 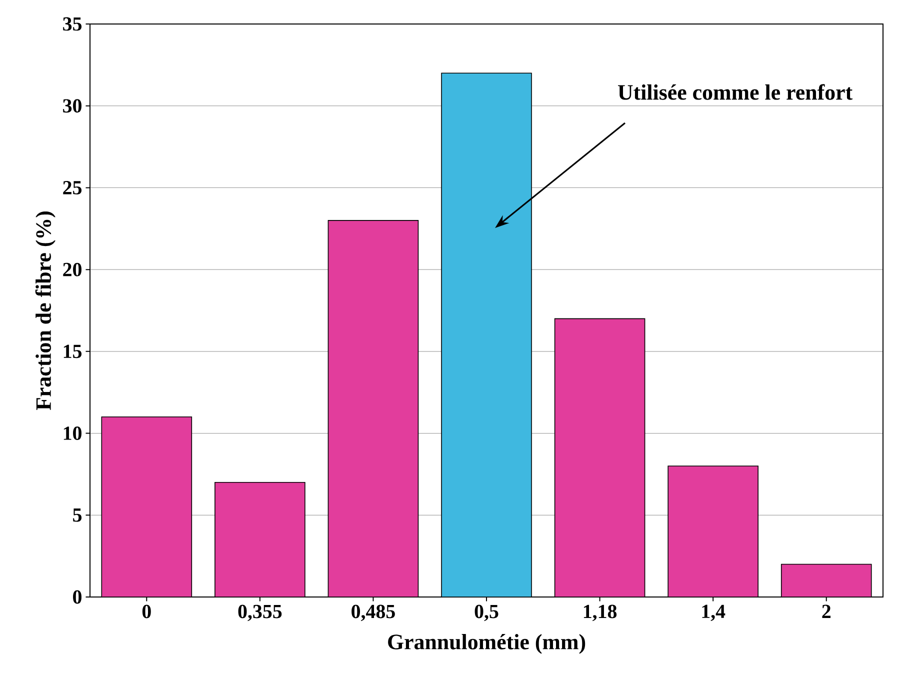 What do you see at coordinates (73, 351) in the screenshot?
I see `y-tick-label: 15` at bounding box center [73, 351].